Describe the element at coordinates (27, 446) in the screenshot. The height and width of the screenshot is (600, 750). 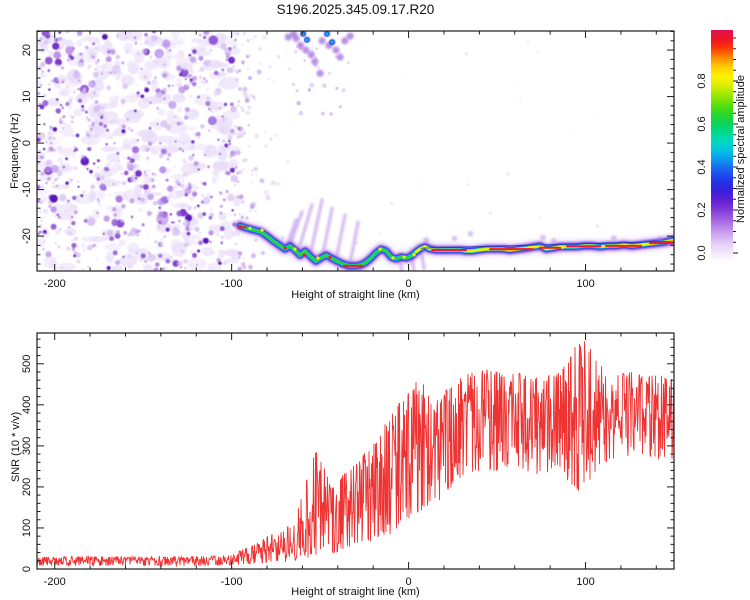
I see `svg-text: 300` at that location.